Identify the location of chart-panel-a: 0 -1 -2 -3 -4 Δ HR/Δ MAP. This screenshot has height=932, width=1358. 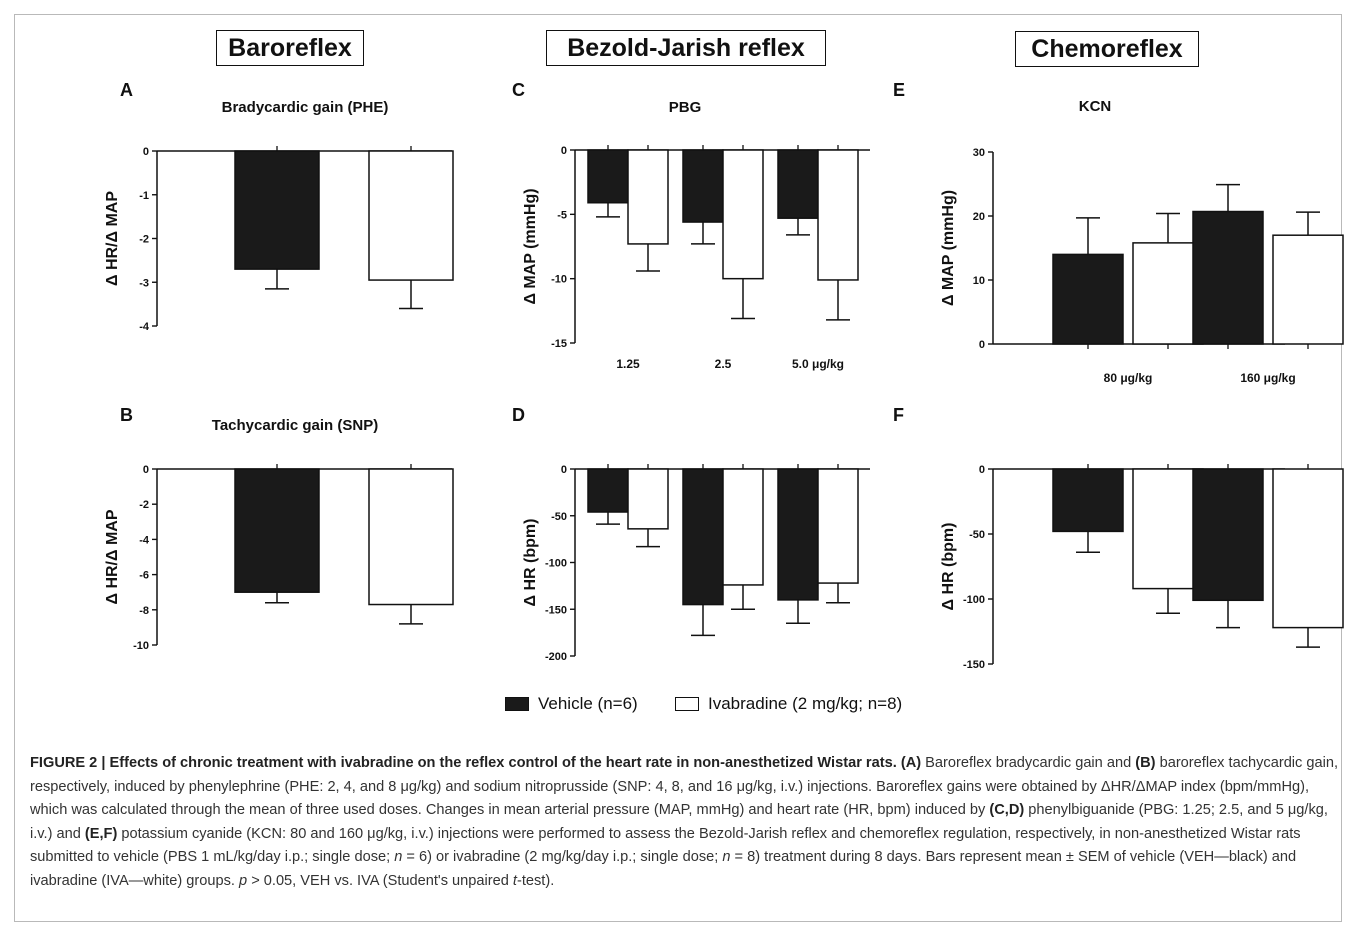
(279, 239).